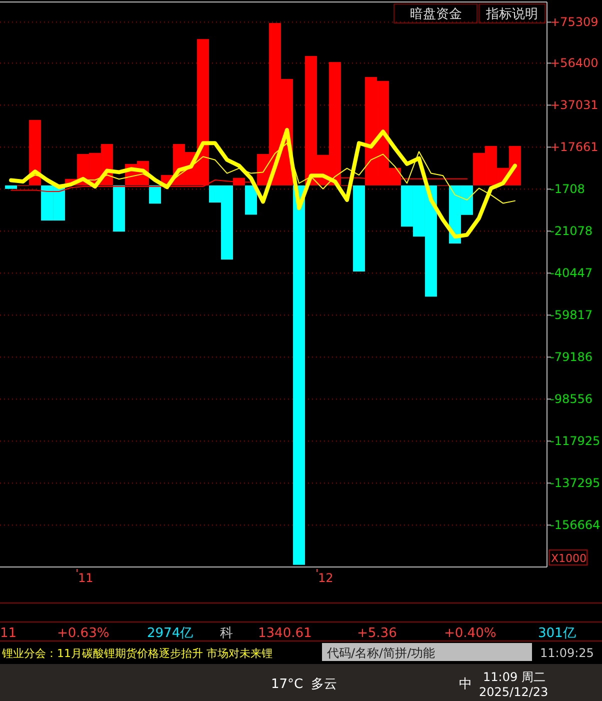  Describe the element at coordinates (567, 189) in the screenshot. I see `y-tick-label: -1708` at that location.